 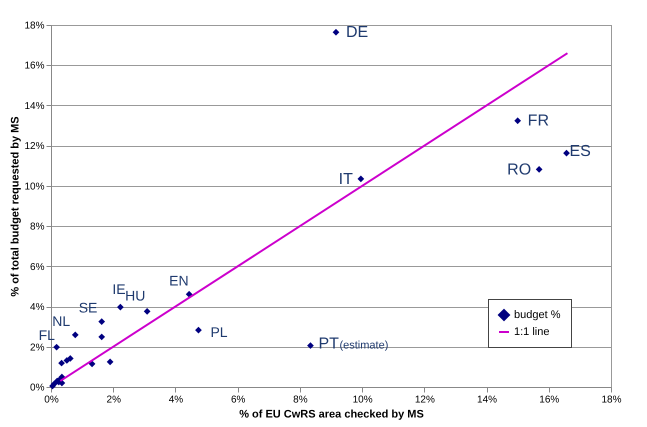 I want to click on x-tick-label: 18%, so click(x=611, y=400).